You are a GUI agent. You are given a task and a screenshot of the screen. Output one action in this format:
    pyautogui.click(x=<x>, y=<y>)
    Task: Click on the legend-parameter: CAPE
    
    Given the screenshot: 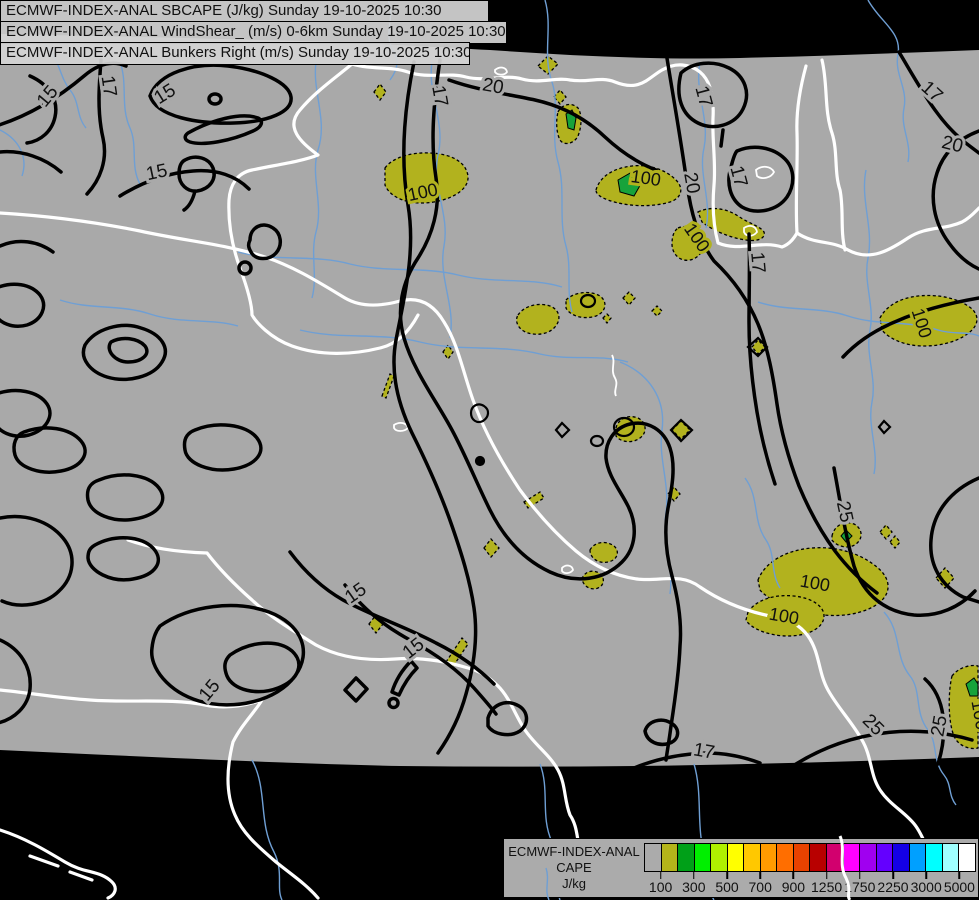 What is the action you would take?
    pyautogui.click(x=574, y=867)
    